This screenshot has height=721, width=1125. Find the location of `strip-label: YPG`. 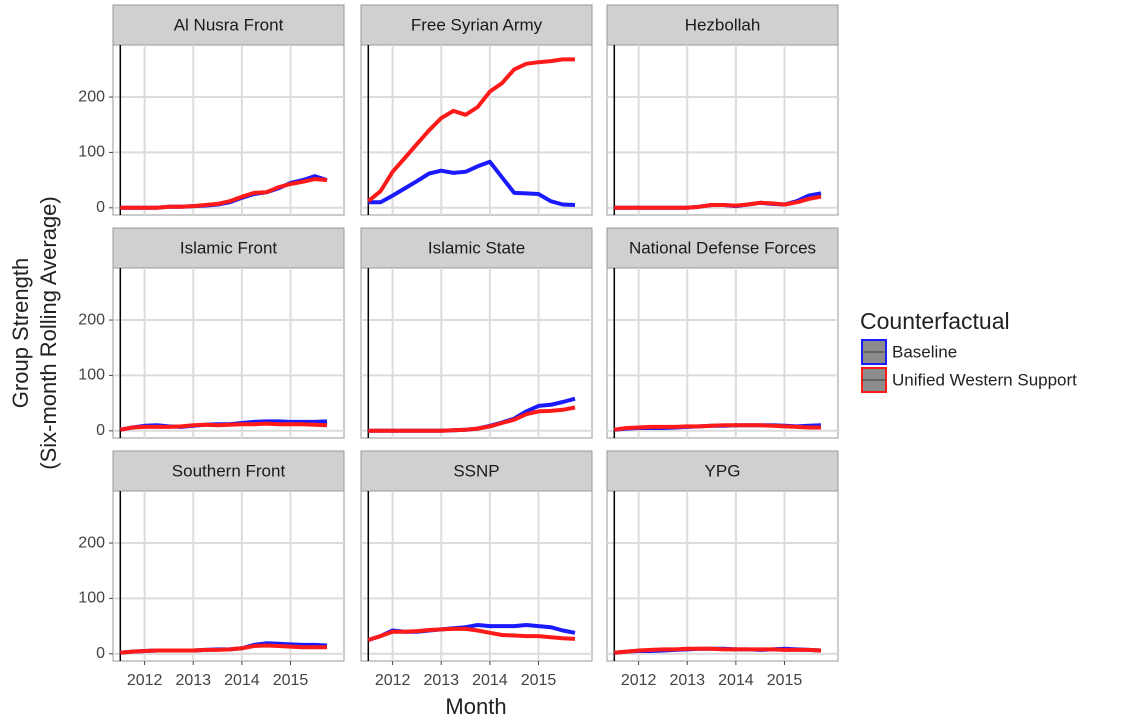

strip-label: YPG is located at coordinates (723, 470).